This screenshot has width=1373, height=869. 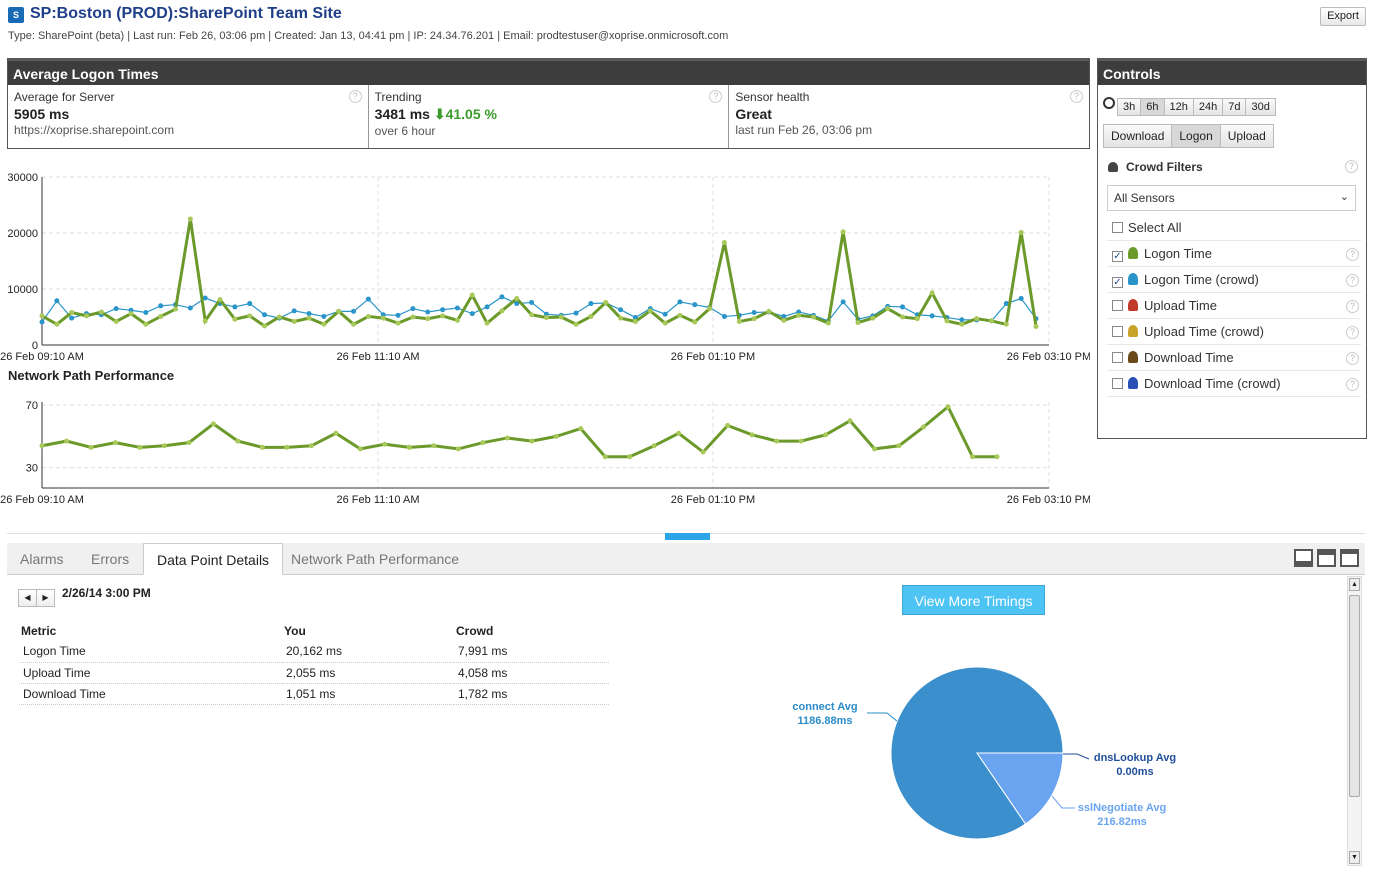 I want to click on filter-item: ✓ Logon Time (crowd)?, so click(x=1234, y=280).